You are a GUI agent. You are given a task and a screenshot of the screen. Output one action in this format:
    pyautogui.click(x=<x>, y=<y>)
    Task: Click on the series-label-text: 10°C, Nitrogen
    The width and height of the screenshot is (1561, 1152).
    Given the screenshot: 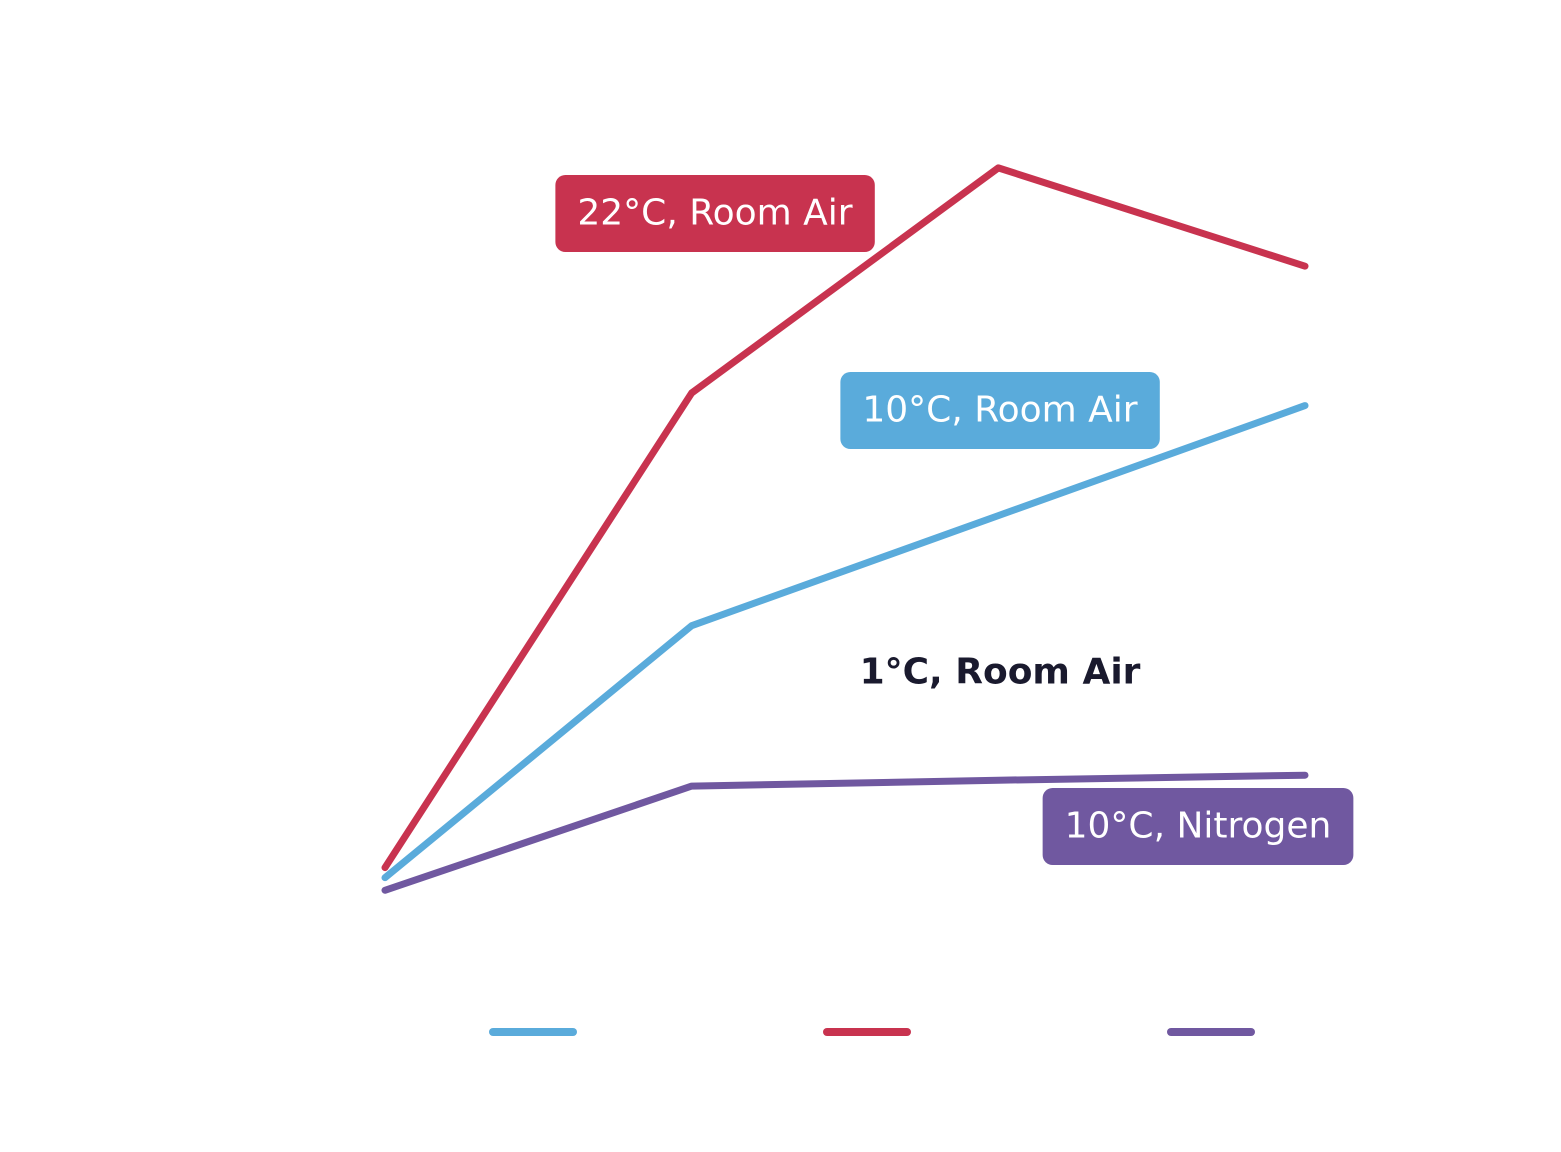 What is the action you would take?
    pyautogui.click(x=1198, y=826)
    